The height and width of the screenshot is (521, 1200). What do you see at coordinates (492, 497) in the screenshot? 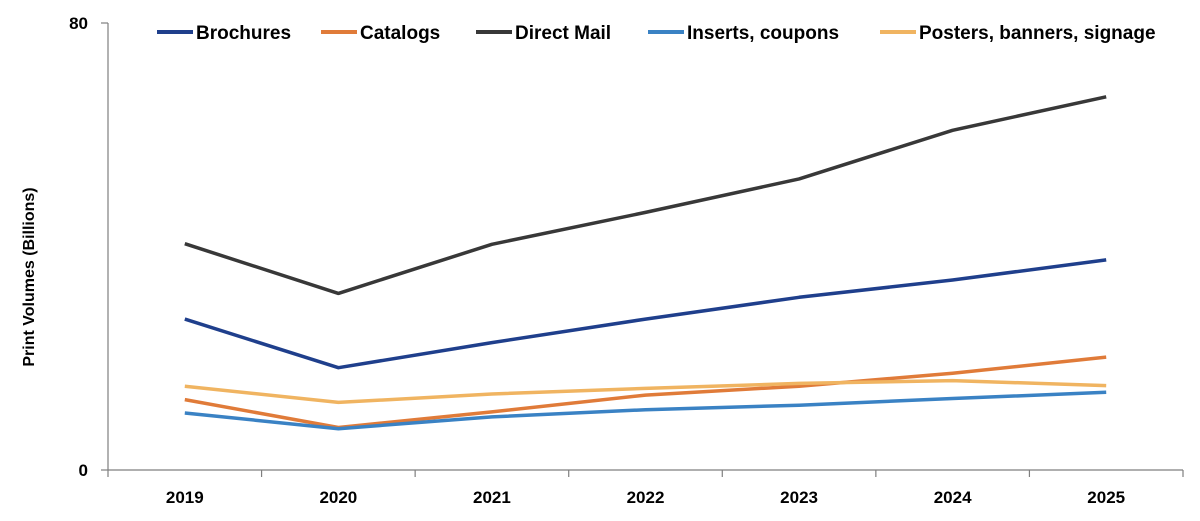
I see `x-tick-label-2021: 2021` at bounding box center [492, 497].